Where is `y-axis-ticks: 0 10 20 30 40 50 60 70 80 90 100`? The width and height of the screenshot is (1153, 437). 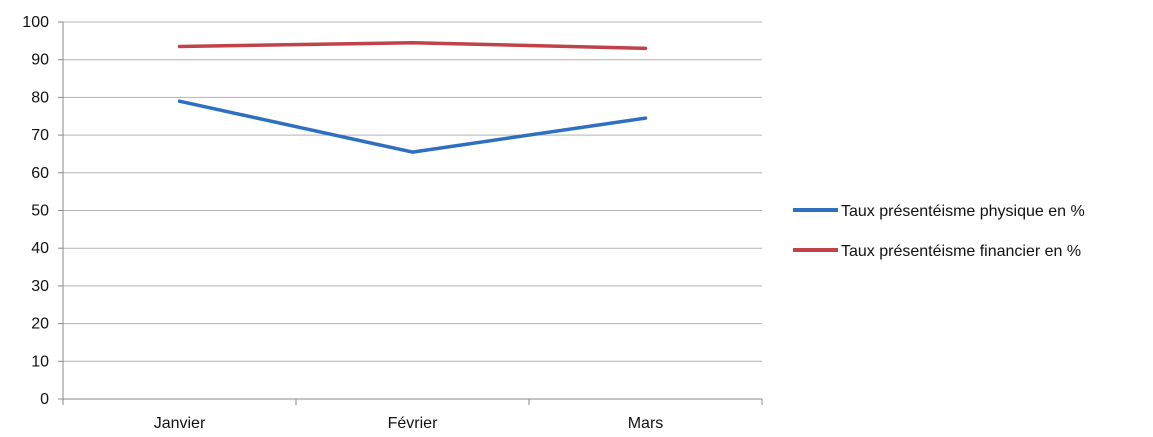
y-axis-ticks: 0 10 20 30 40 50 60 70 80 90 100 is located at coordinates (42, 211).